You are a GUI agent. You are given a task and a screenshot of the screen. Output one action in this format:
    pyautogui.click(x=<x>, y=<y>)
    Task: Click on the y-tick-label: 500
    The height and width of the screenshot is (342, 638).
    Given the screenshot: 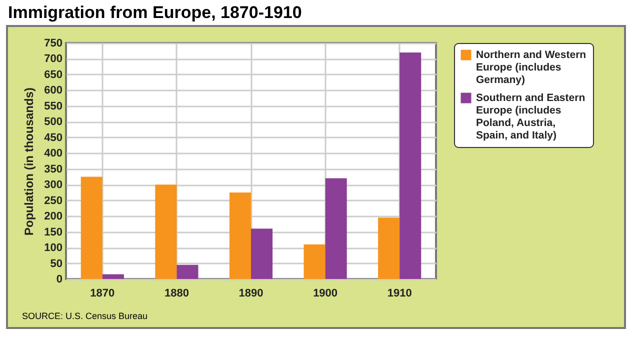 What is the action you would take?
    pyautogui.click(x=53, y=122)
    